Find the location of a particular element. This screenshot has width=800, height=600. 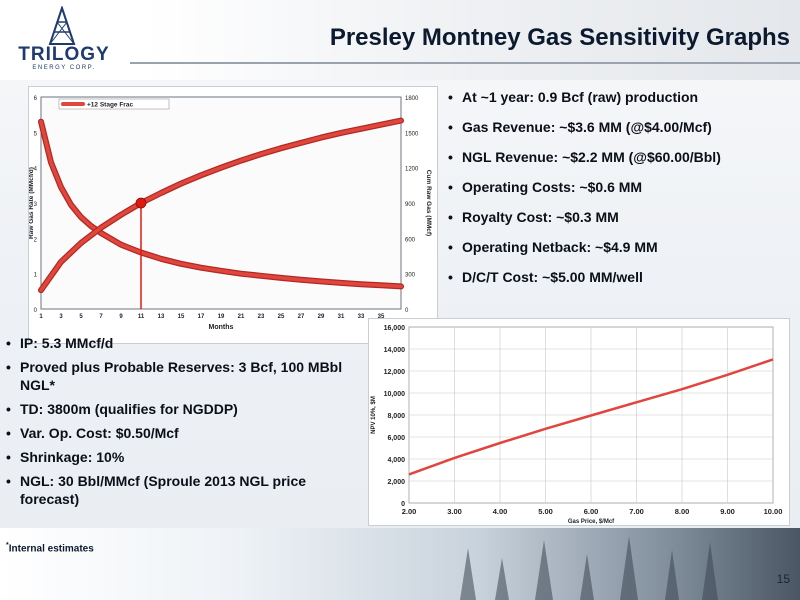

y-axis-label: NPV 10%, $M is located at coordinates (374, 415).